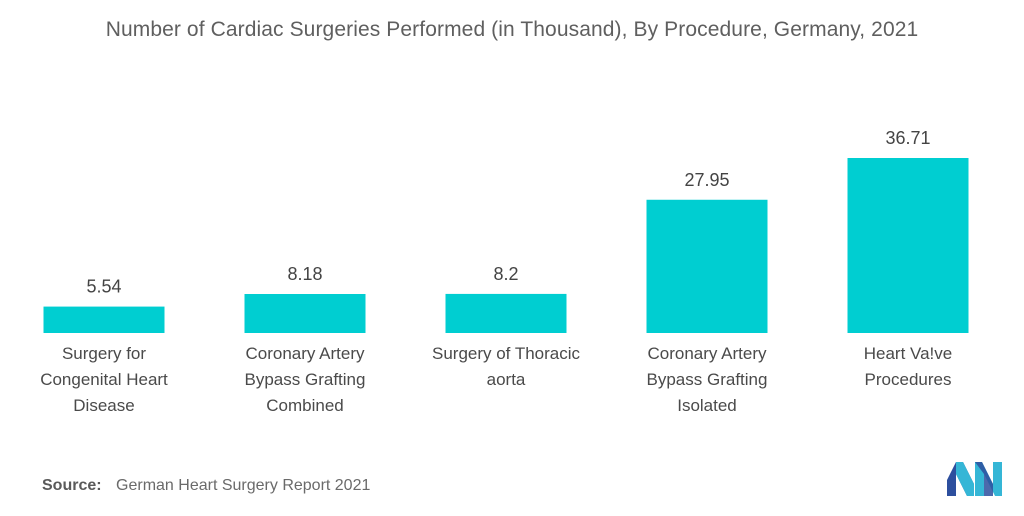 The height and width of the screenshot is (516, 1024). I want to click on data-label-2: 8.18, so click(304, 274).